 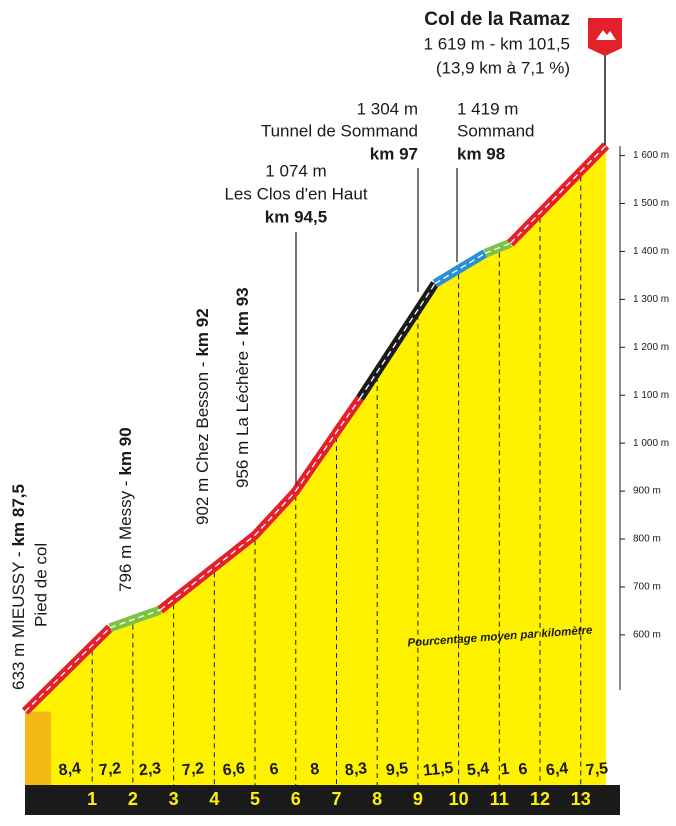 What do you see at coordinates (651, 443) in the screenshot?
I see `y-tick-label: 1 000 m` at bounding box center [651, 443].